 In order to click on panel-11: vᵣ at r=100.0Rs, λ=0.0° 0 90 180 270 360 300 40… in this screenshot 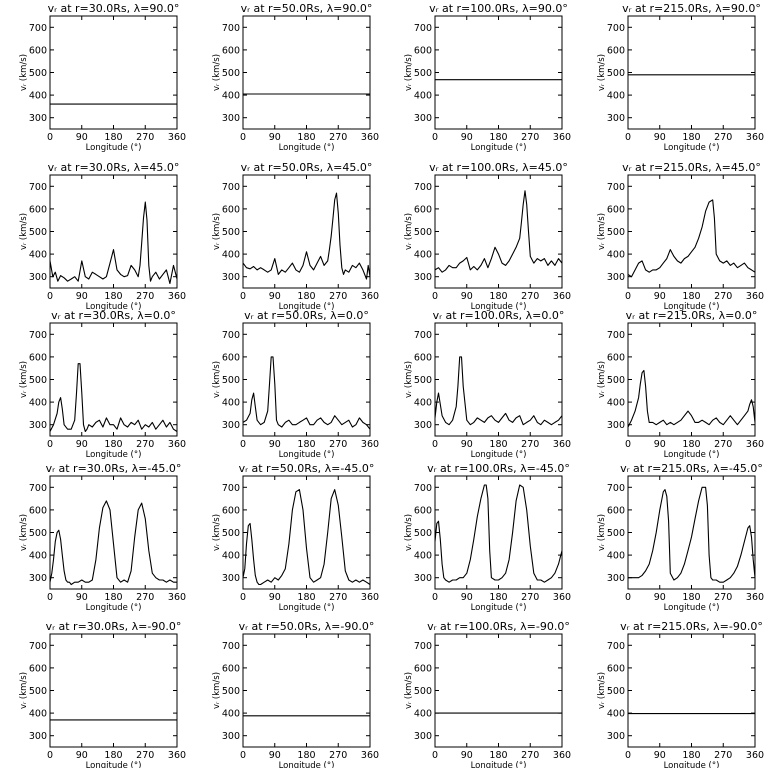, I will do `click(487, 384)`.